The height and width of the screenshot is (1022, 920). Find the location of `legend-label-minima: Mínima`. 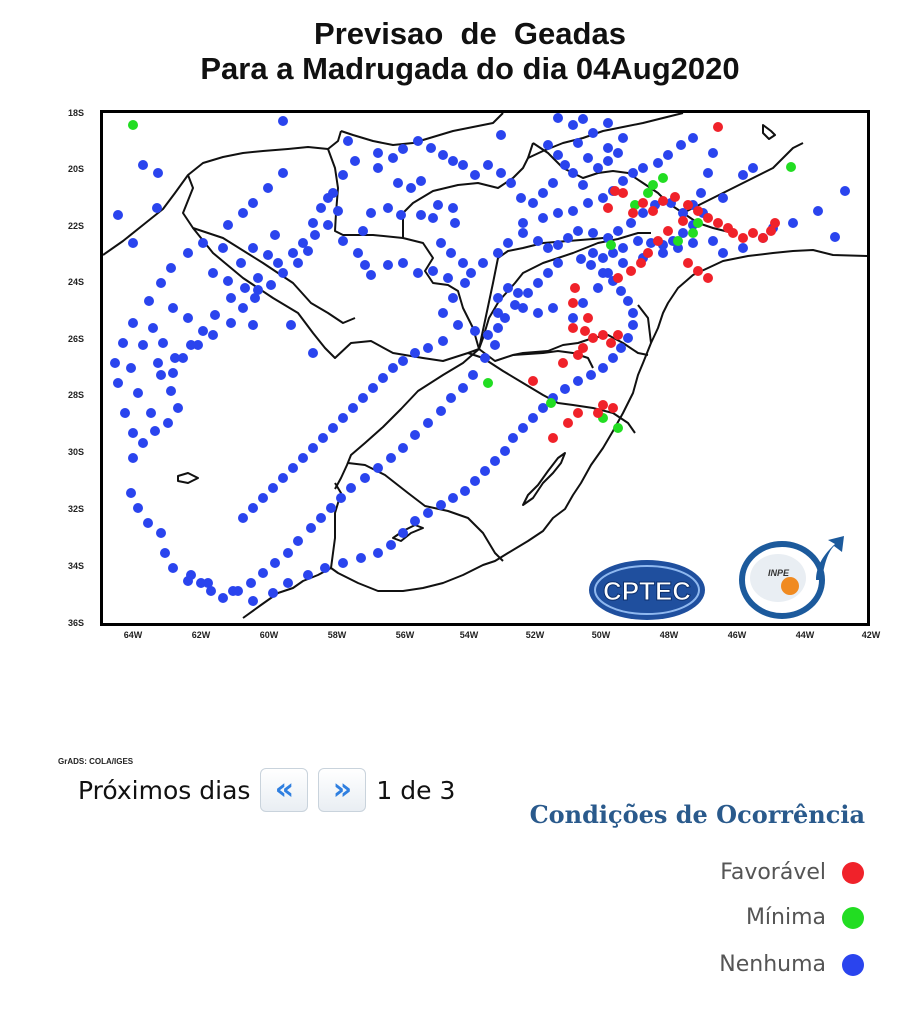

legend-label-minima: Mínima is located at coordinates (785, 917).